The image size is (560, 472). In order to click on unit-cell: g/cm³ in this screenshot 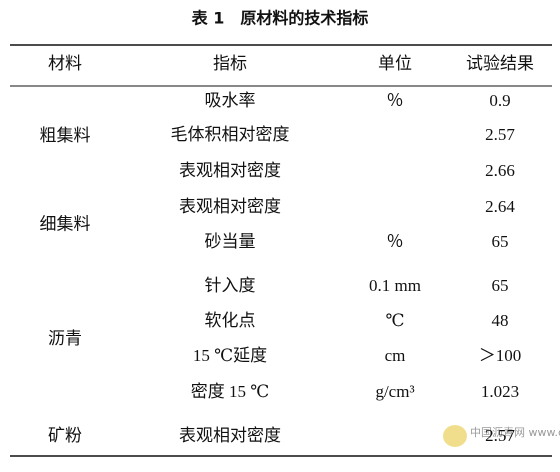, I will do `click(394, 391)`.